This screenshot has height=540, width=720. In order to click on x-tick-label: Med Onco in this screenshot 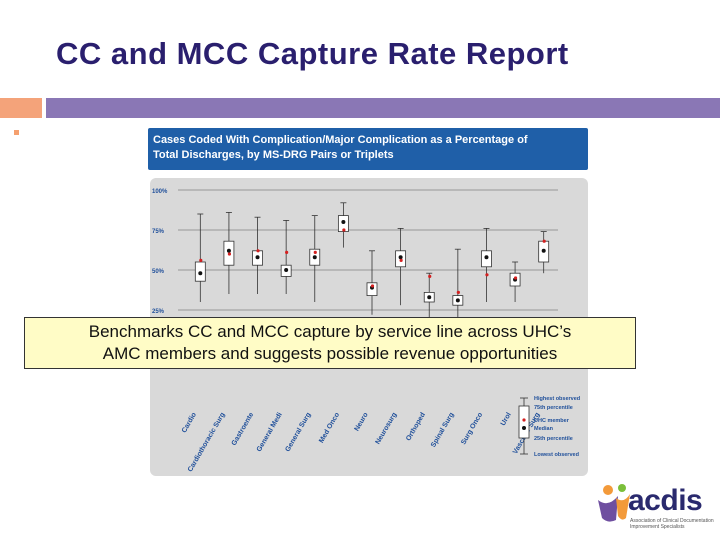, I will do `click(329, 428)`.